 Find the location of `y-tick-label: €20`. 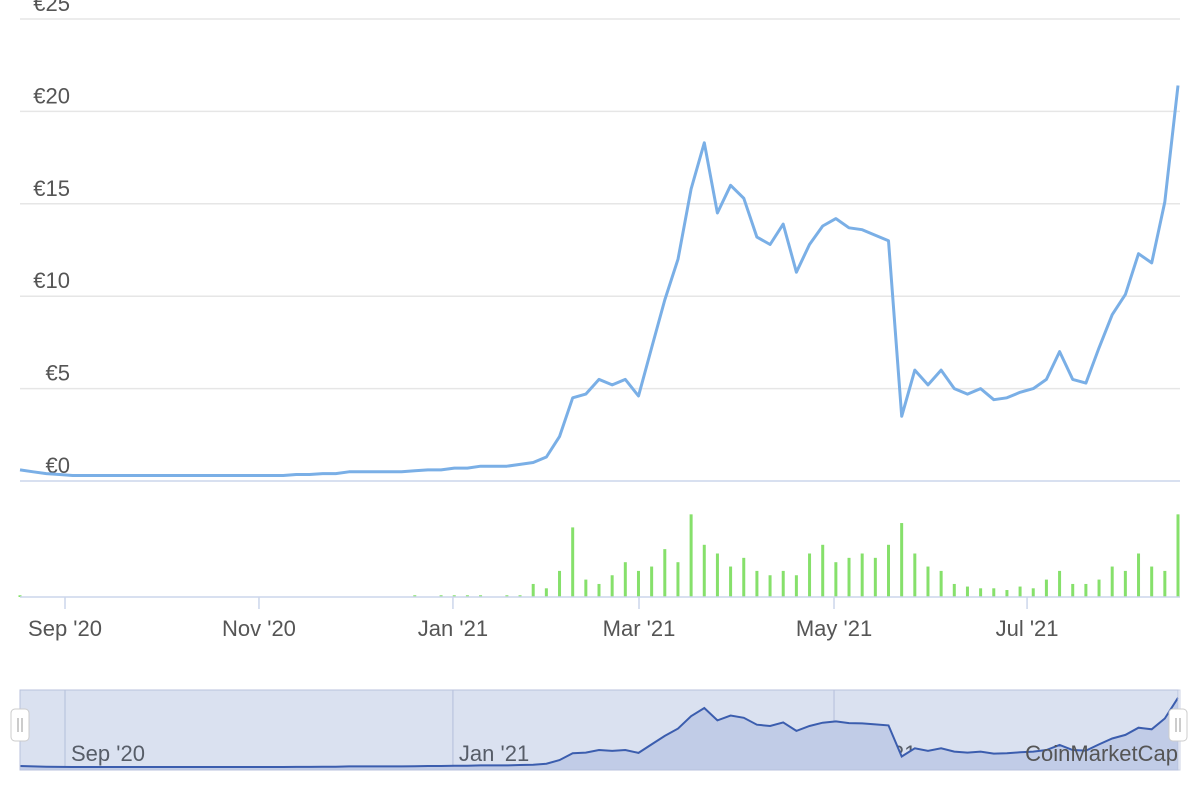

y-tick-label: €20 is located at coordinates (51, 95).